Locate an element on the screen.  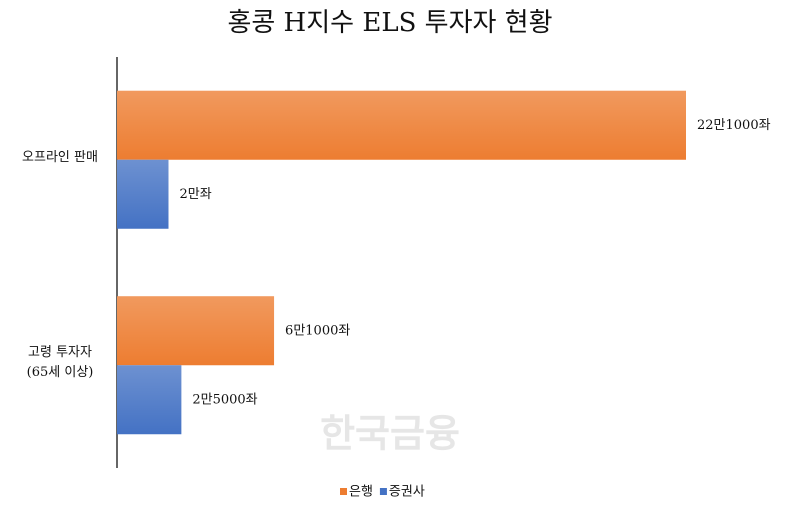
value-label: 2만5000좌 is located at coordinates (224, 399).